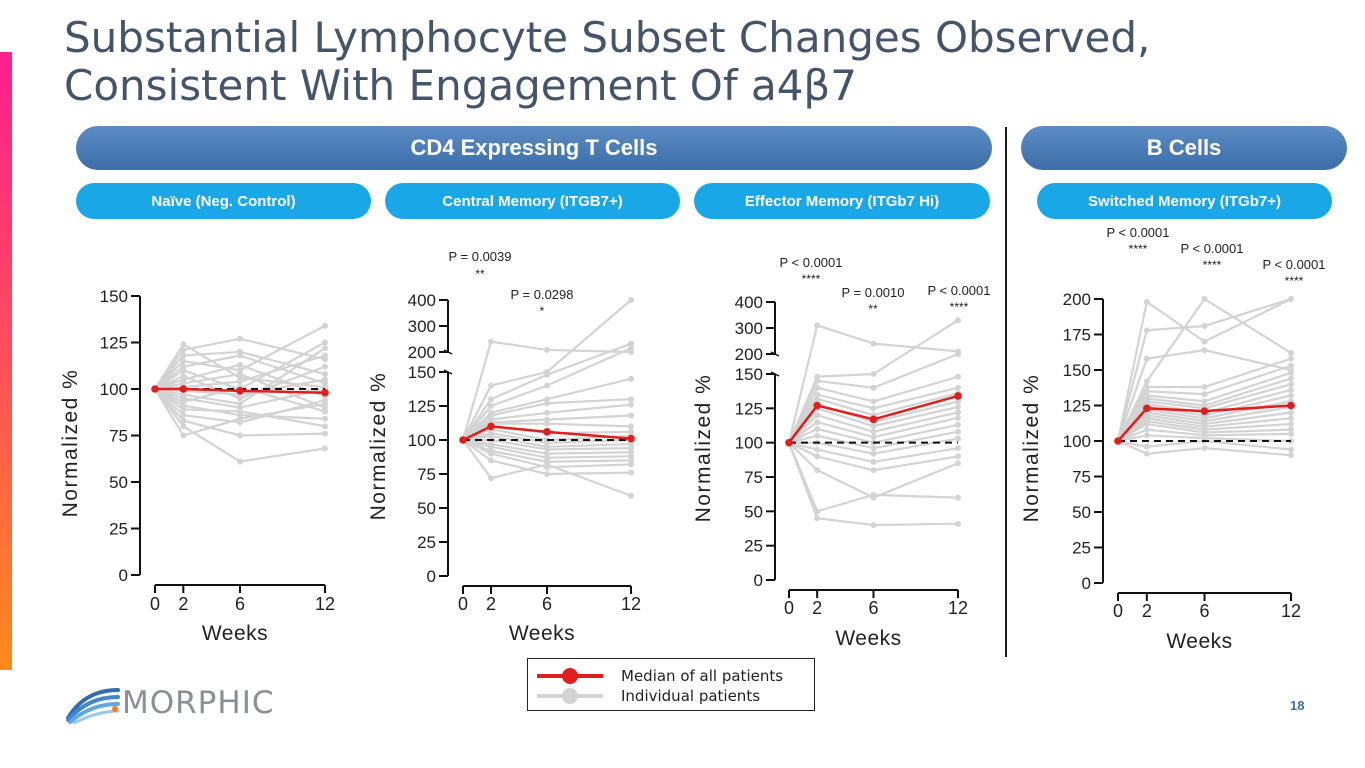 This screenshot has height=768, width=1365. I want to click on cd4-group-header: CD4 Expressing T Cells, so click(534, 148).